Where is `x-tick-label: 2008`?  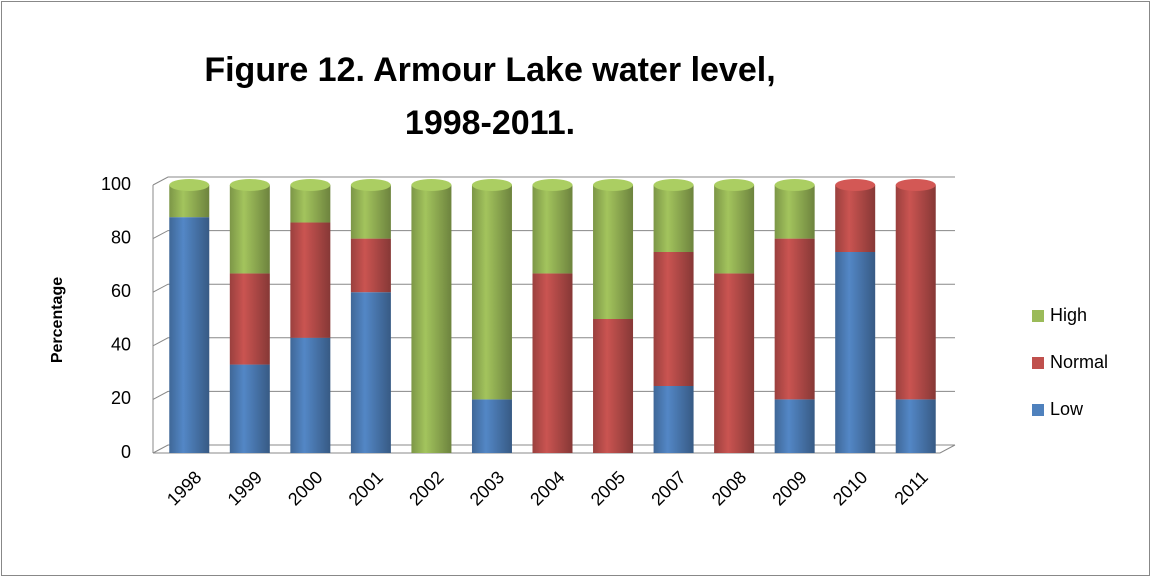
x-tick-label: 2008 is located at coordinates (729, 488).